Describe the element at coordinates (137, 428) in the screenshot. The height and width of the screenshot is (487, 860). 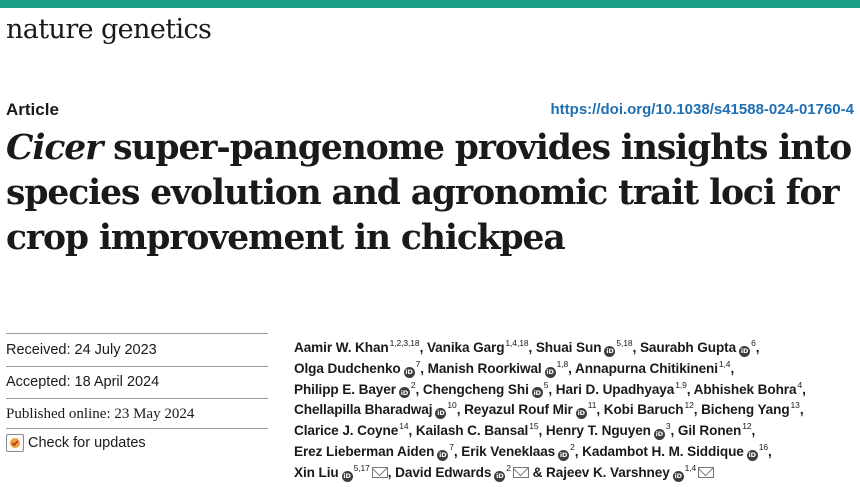
I see `divider-published` at that location.